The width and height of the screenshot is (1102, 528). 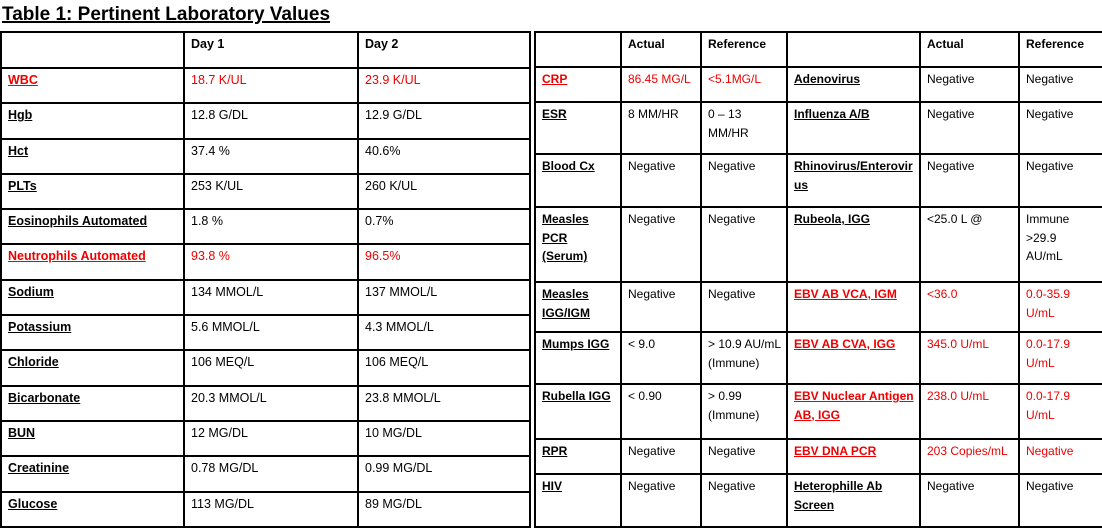 What do you see at coordinates (578, 307) in the screenshot?
I see `test-name-cell: Measles IGG/IGM` at bounding box center [578, 307].